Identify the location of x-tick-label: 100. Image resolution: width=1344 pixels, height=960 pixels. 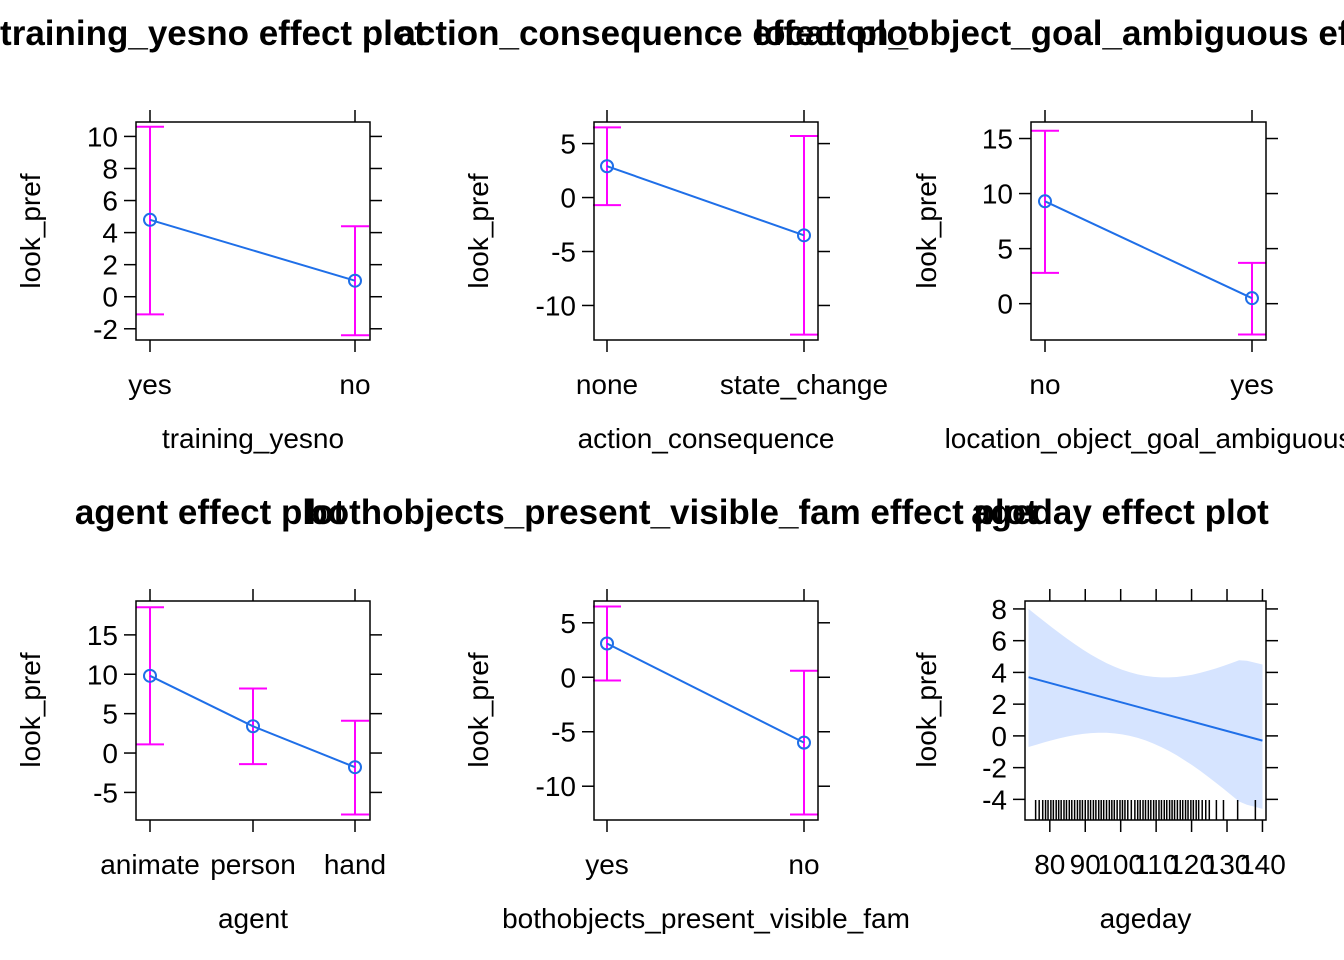
(1120, 864).